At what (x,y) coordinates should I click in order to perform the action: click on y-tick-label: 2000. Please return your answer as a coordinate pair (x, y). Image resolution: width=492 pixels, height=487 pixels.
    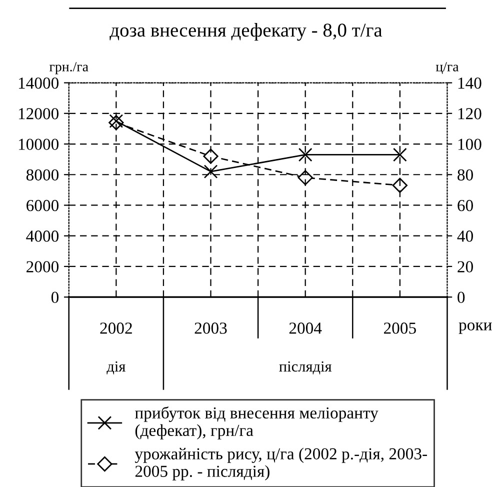
    Looking at the image, I should click on (42, 266).